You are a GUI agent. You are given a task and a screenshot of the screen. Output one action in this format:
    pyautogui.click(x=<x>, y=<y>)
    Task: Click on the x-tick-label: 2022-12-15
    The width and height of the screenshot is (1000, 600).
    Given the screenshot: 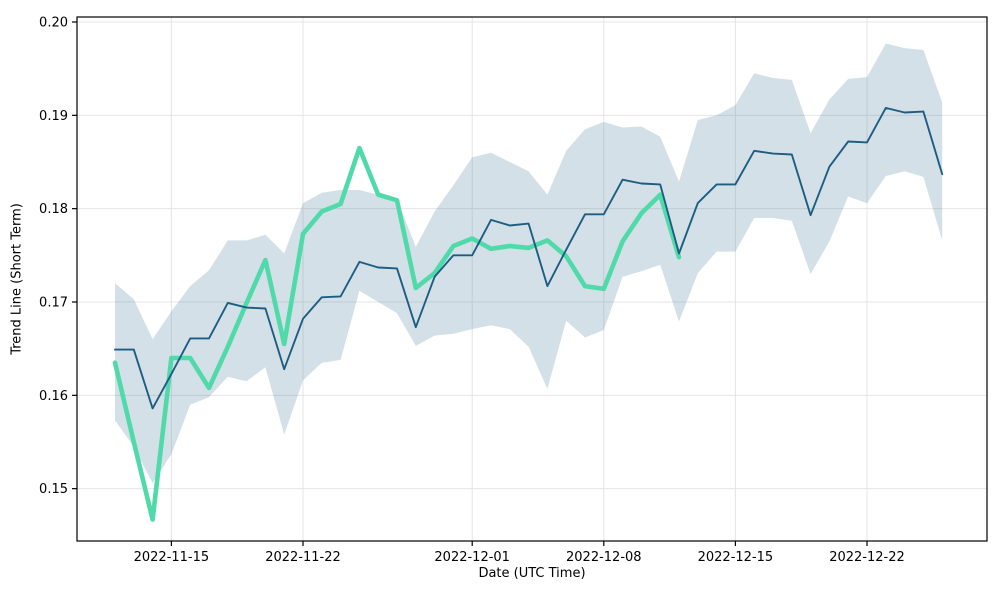 What is the action you would take?
    pyautogui.click(x=736, y=557)
    